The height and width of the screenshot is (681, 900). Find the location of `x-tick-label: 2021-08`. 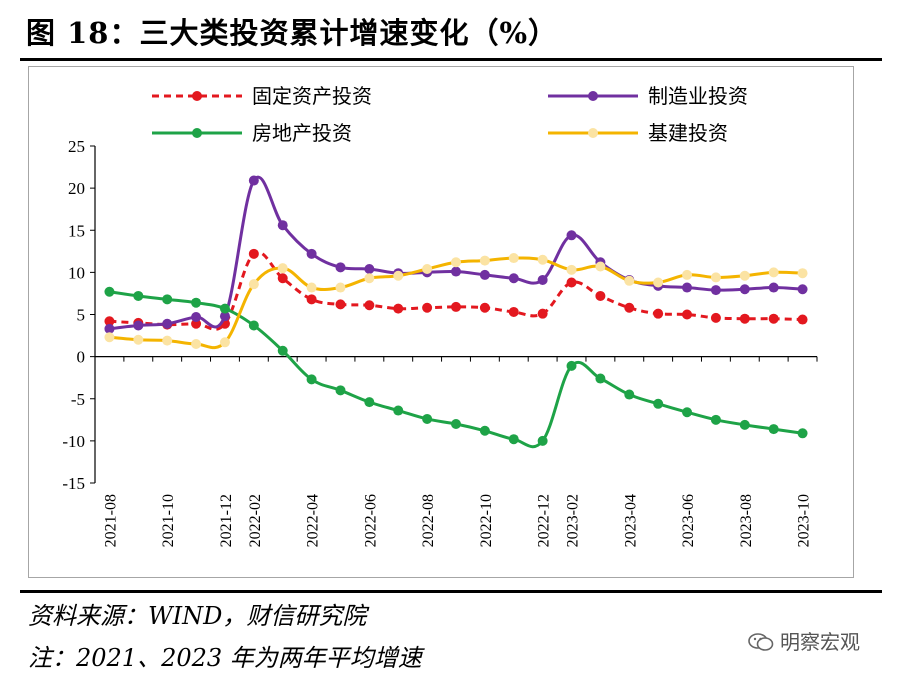

x-tick-label: 2021-08 is located at coordinates (110, 520).